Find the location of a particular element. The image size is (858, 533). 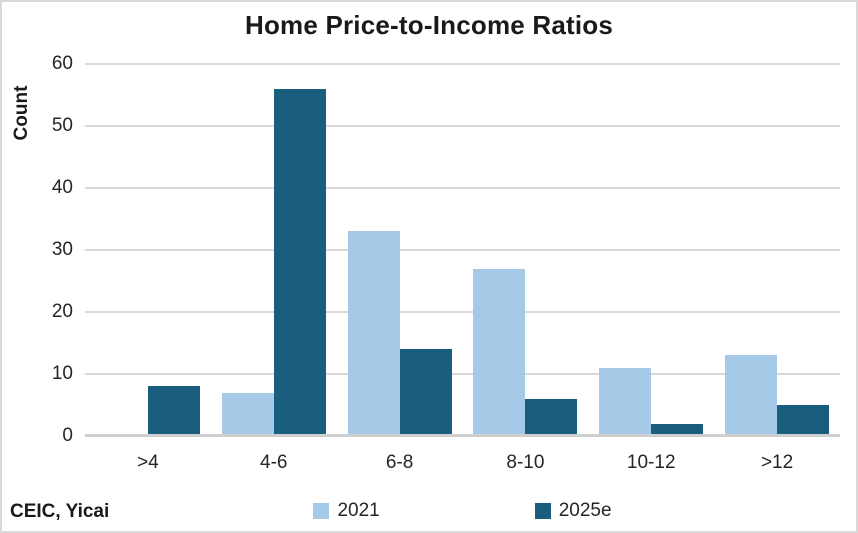

legend-item-2021: 2021 is located at coordinates (346, 511).